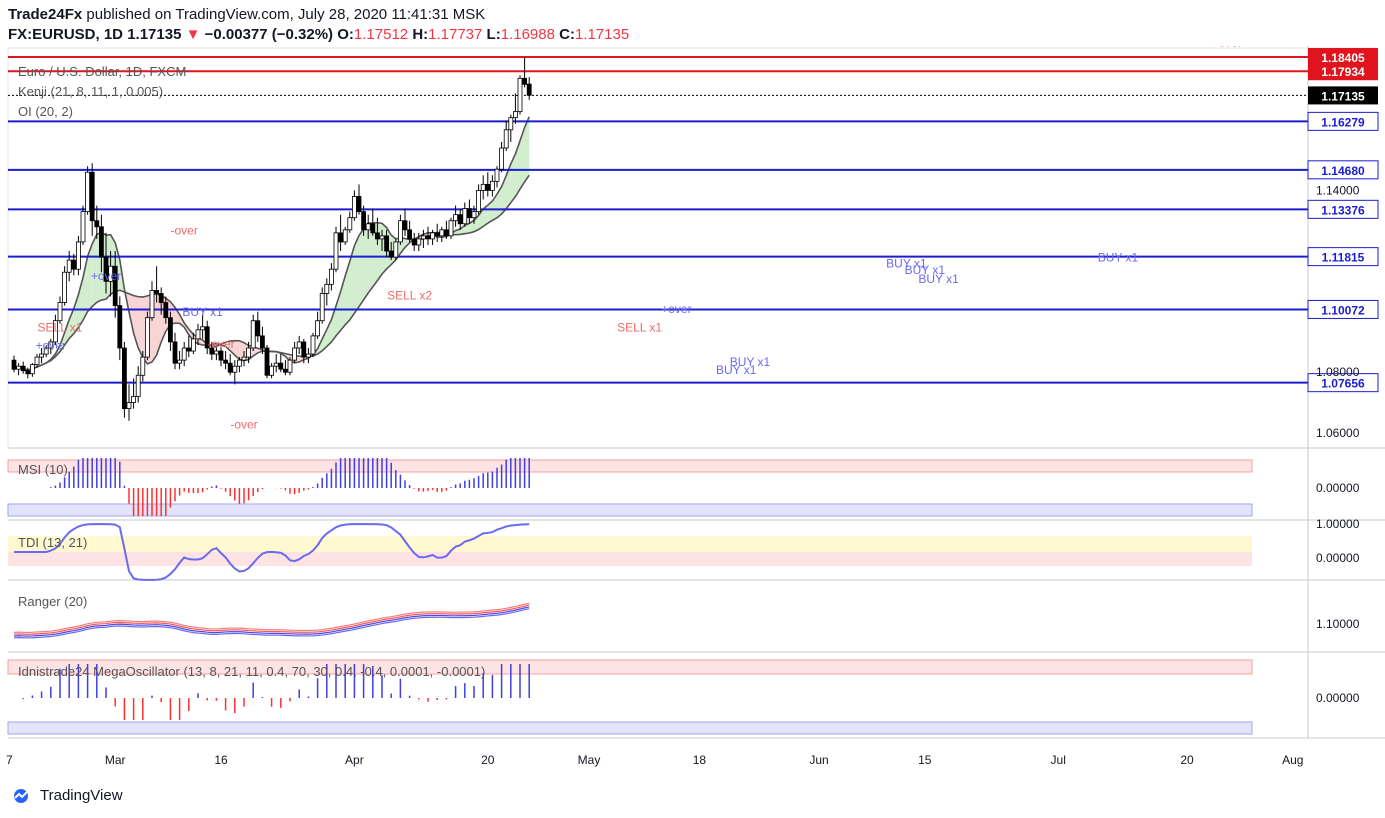 Image resolution: width=1385 pixels, height=818 pixels. What do you see at coordinates (1338, 698) in the screenshot?
I see `mega-zero-label: 0.00000` at bounding box center [1338, 698].